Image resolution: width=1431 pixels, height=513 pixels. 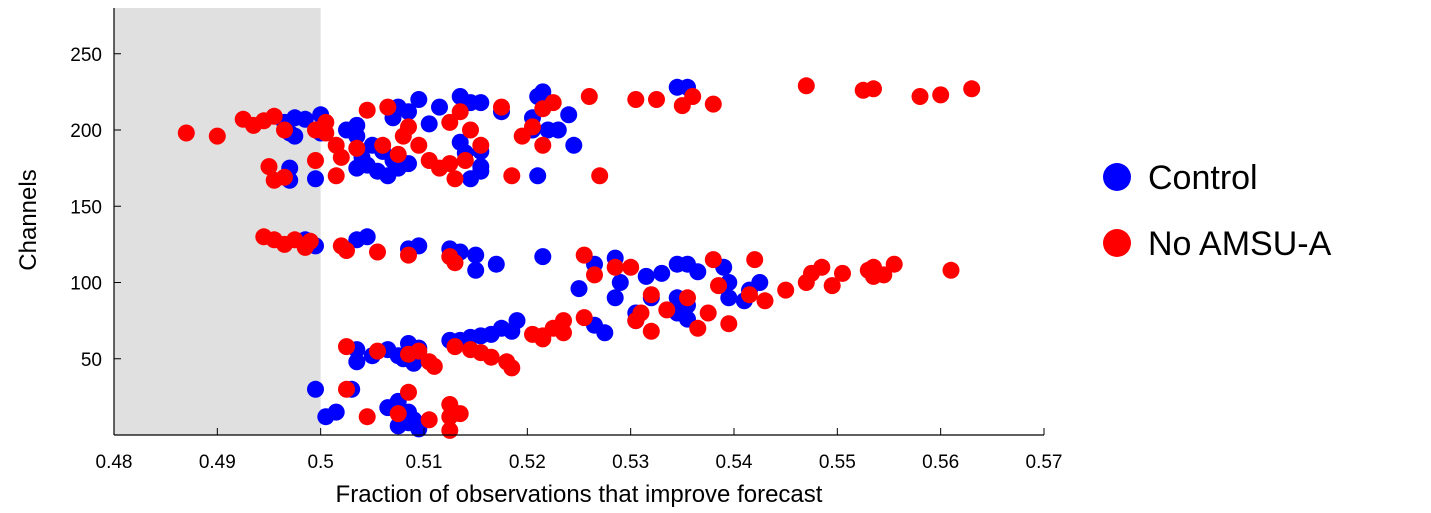 I want to click on y-tick-label: 50, so click(x=91, y=360).